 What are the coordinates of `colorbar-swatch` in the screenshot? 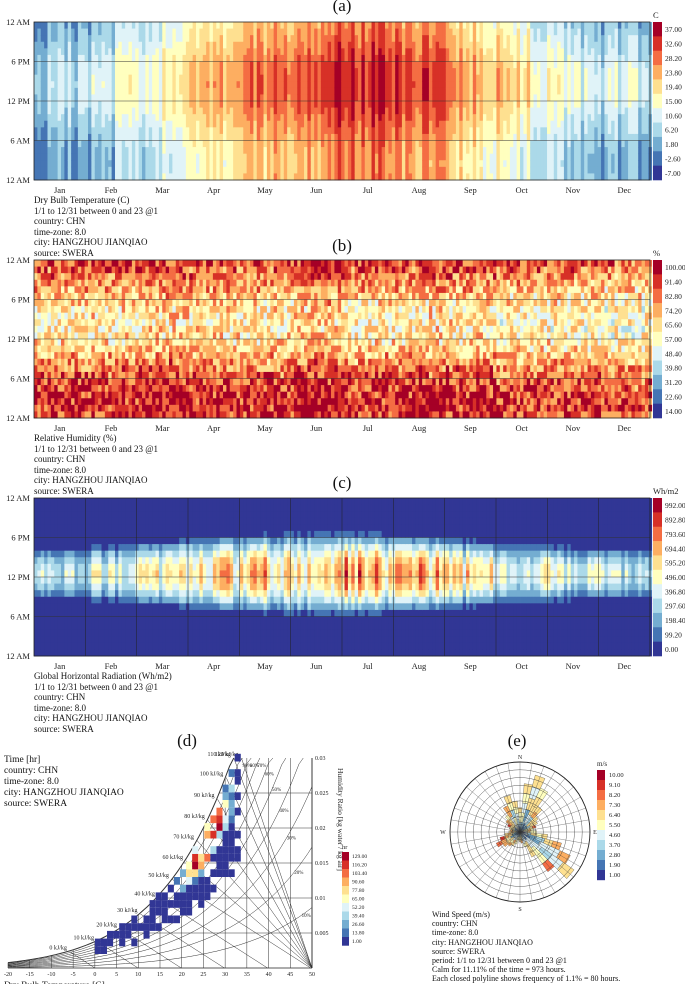 It's located at (657, 72).